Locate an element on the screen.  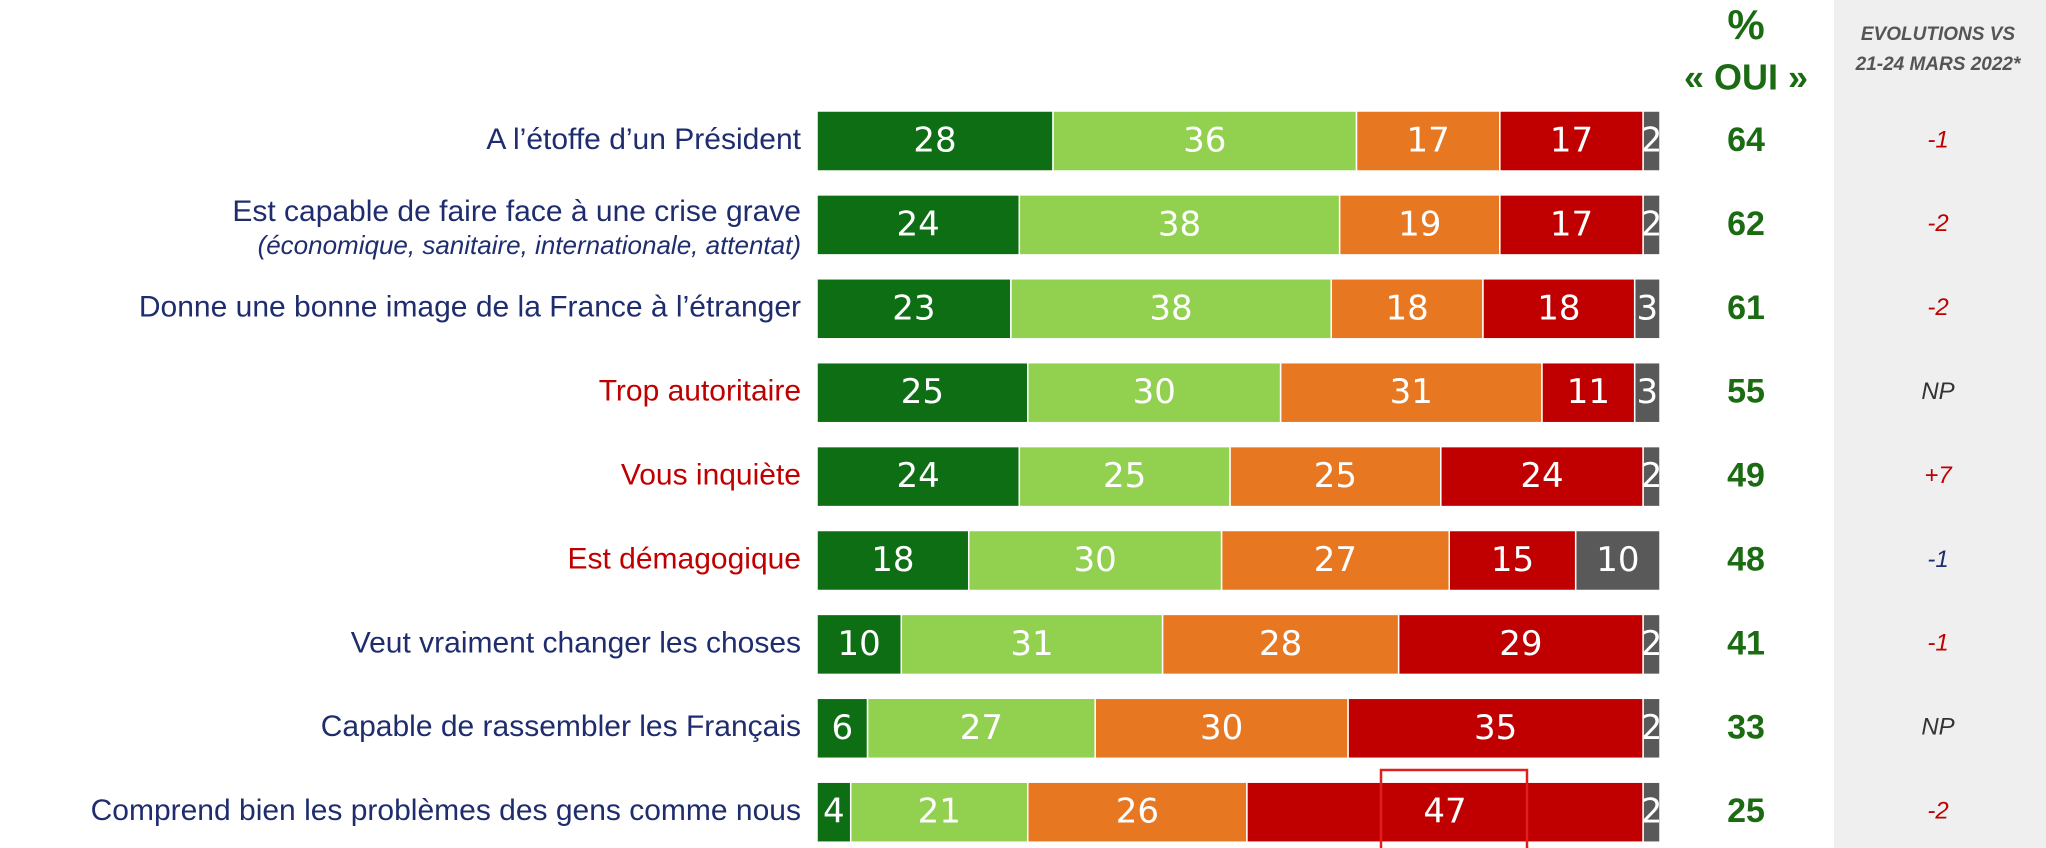
bar-label: 35 is located at coordinates (1495, 728).